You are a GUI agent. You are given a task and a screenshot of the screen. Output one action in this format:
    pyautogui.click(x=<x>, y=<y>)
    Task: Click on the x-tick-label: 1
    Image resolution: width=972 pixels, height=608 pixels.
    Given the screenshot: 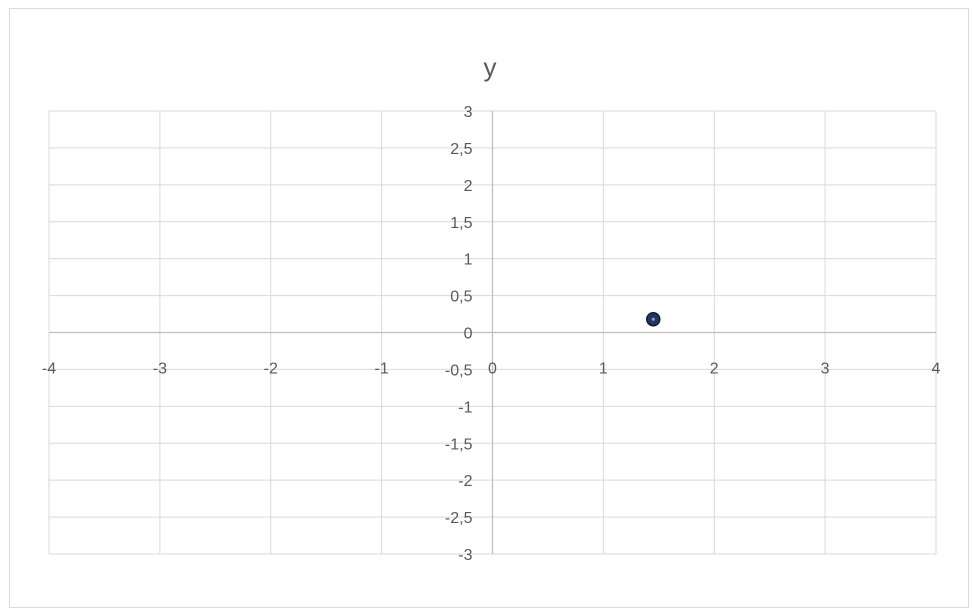 What is the action you would take?
    pyautogui.click(x=603, y=369)
    